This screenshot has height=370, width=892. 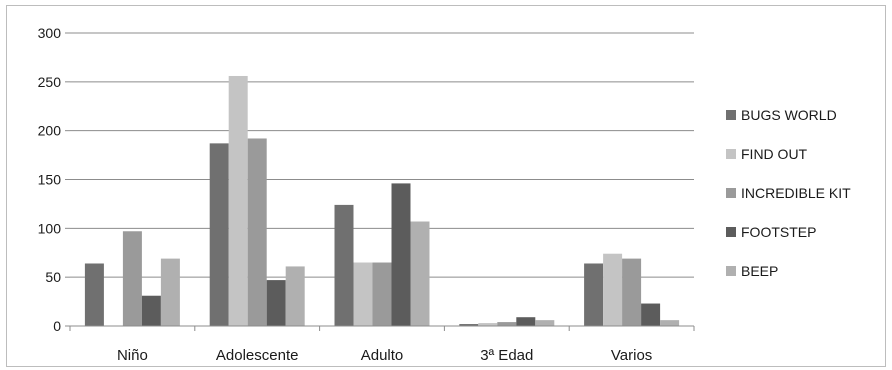 I want to click on legend-label: INCREDIBLE KIT, so click(x=796, y=193).